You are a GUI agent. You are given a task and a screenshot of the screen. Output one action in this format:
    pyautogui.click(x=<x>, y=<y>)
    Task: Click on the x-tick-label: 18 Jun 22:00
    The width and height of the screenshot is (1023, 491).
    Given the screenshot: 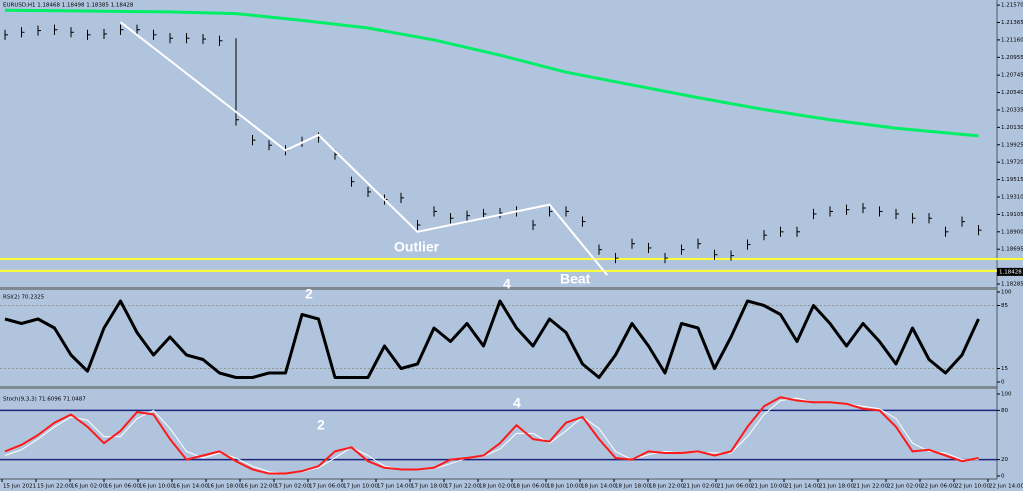 What is the action you would take?
    pyautogui.click(x=666, y=487)
    